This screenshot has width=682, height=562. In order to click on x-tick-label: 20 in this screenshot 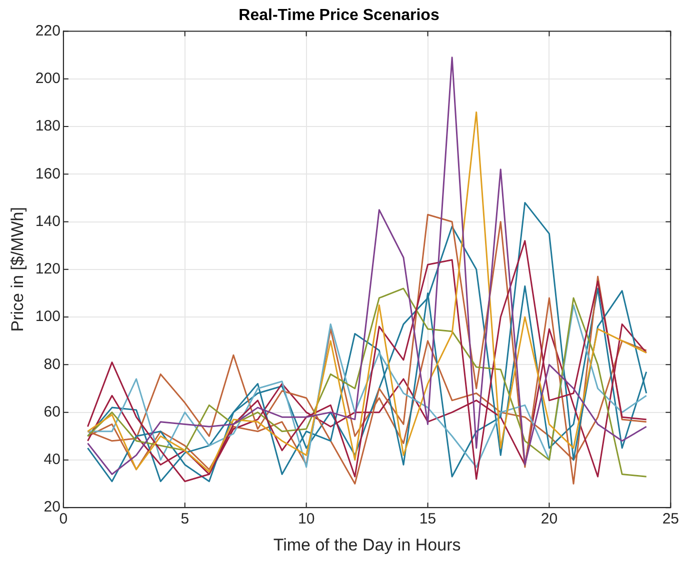, I will do `click(549, 519)`.